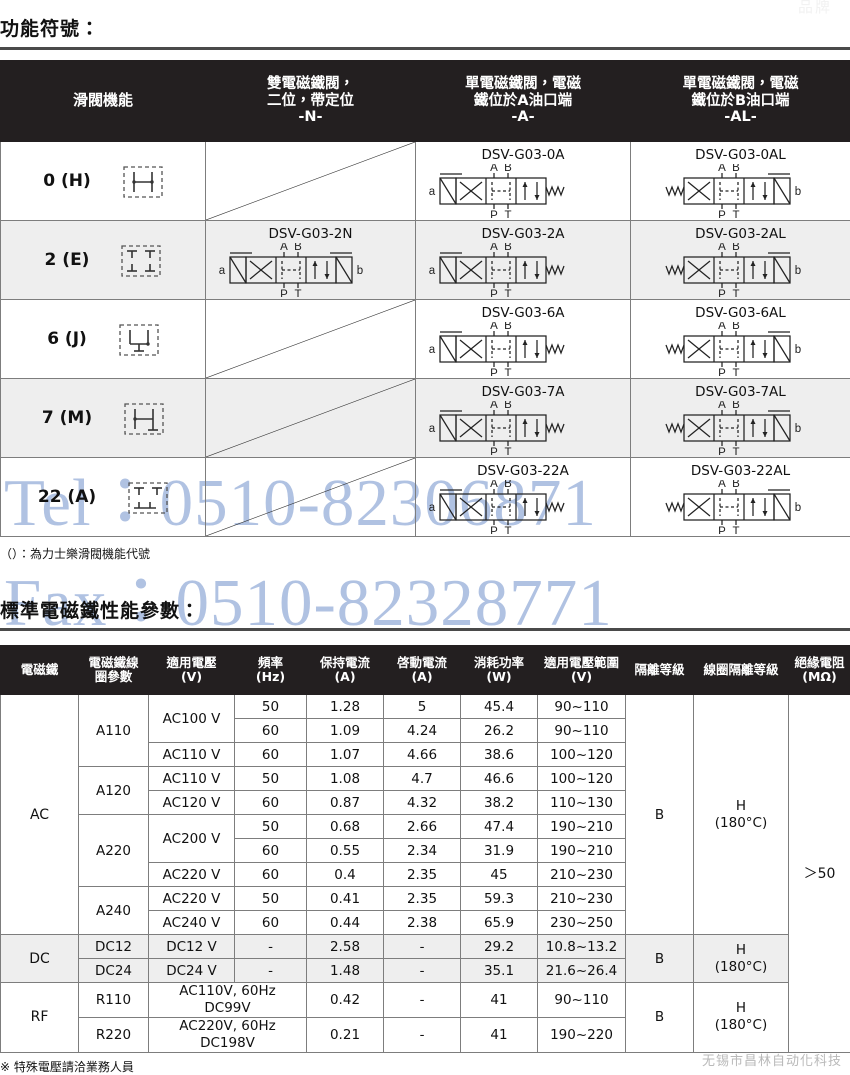 Image resolution: width=850 pixels, height=1075 pixels. What do you see at coordinates (581, 802) in the screenshot?
I see `cell-voltage-range: 110~130` at bounding box center [581, 802].